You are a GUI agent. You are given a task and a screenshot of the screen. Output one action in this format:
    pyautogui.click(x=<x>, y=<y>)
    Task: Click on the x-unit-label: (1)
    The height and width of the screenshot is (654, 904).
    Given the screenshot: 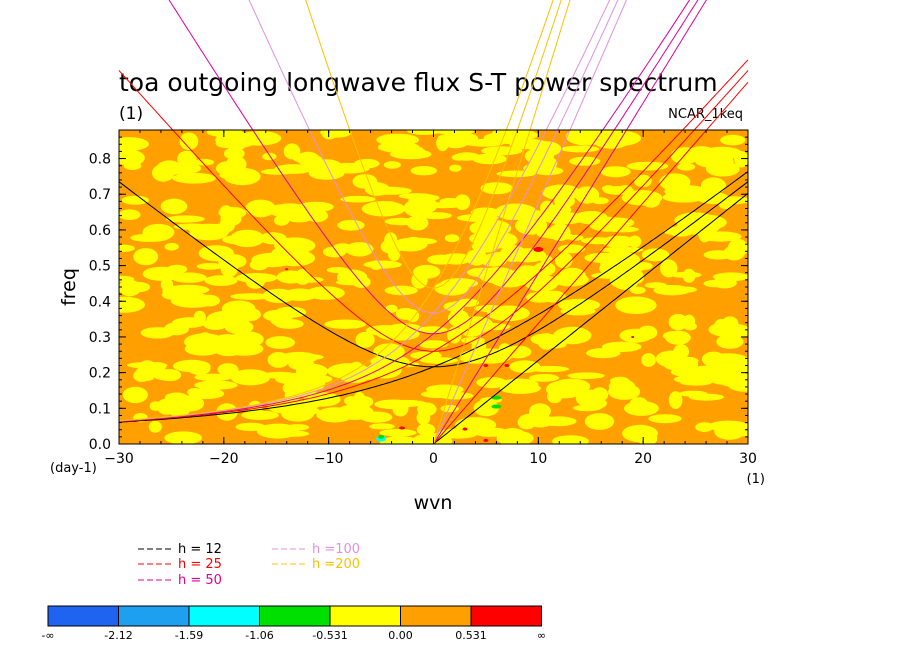 What is the action you would take?
    pyautogui.click(x=756, y=479)
    